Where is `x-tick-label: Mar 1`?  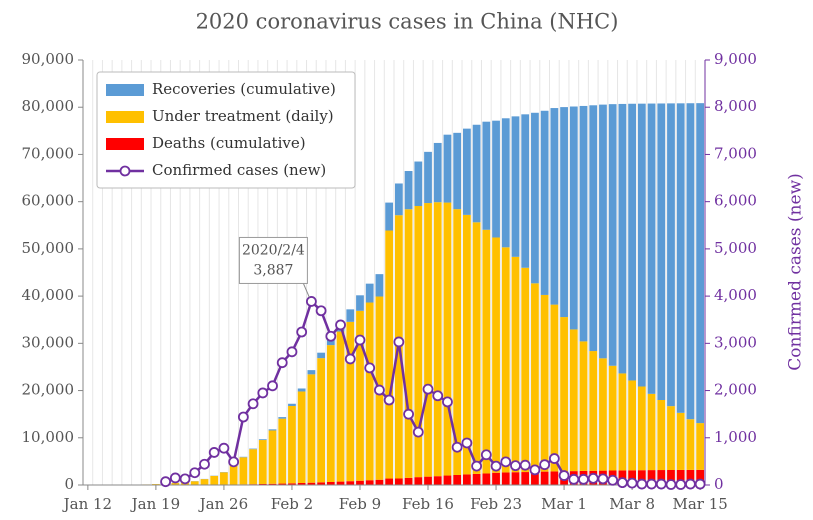
x-tick-label: Mar 1 is located at coordinates (564, 504).